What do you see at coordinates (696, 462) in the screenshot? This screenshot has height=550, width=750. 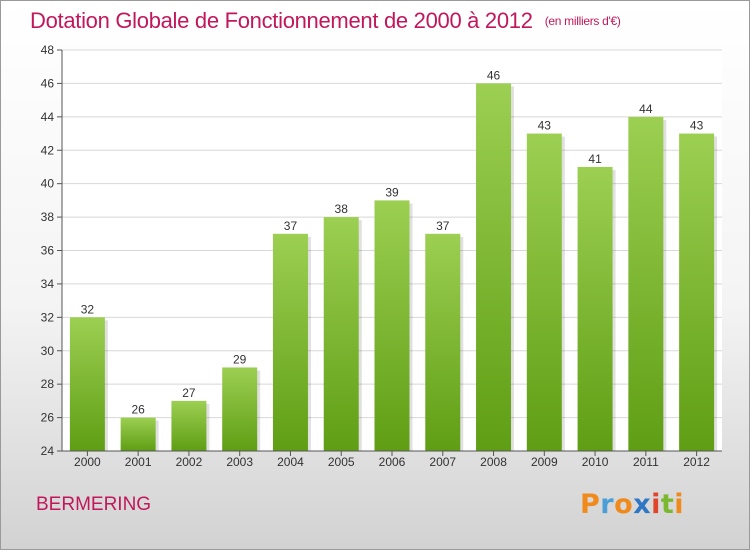 I see `x-tick-label: 2012` at bounding box center [696, 462].